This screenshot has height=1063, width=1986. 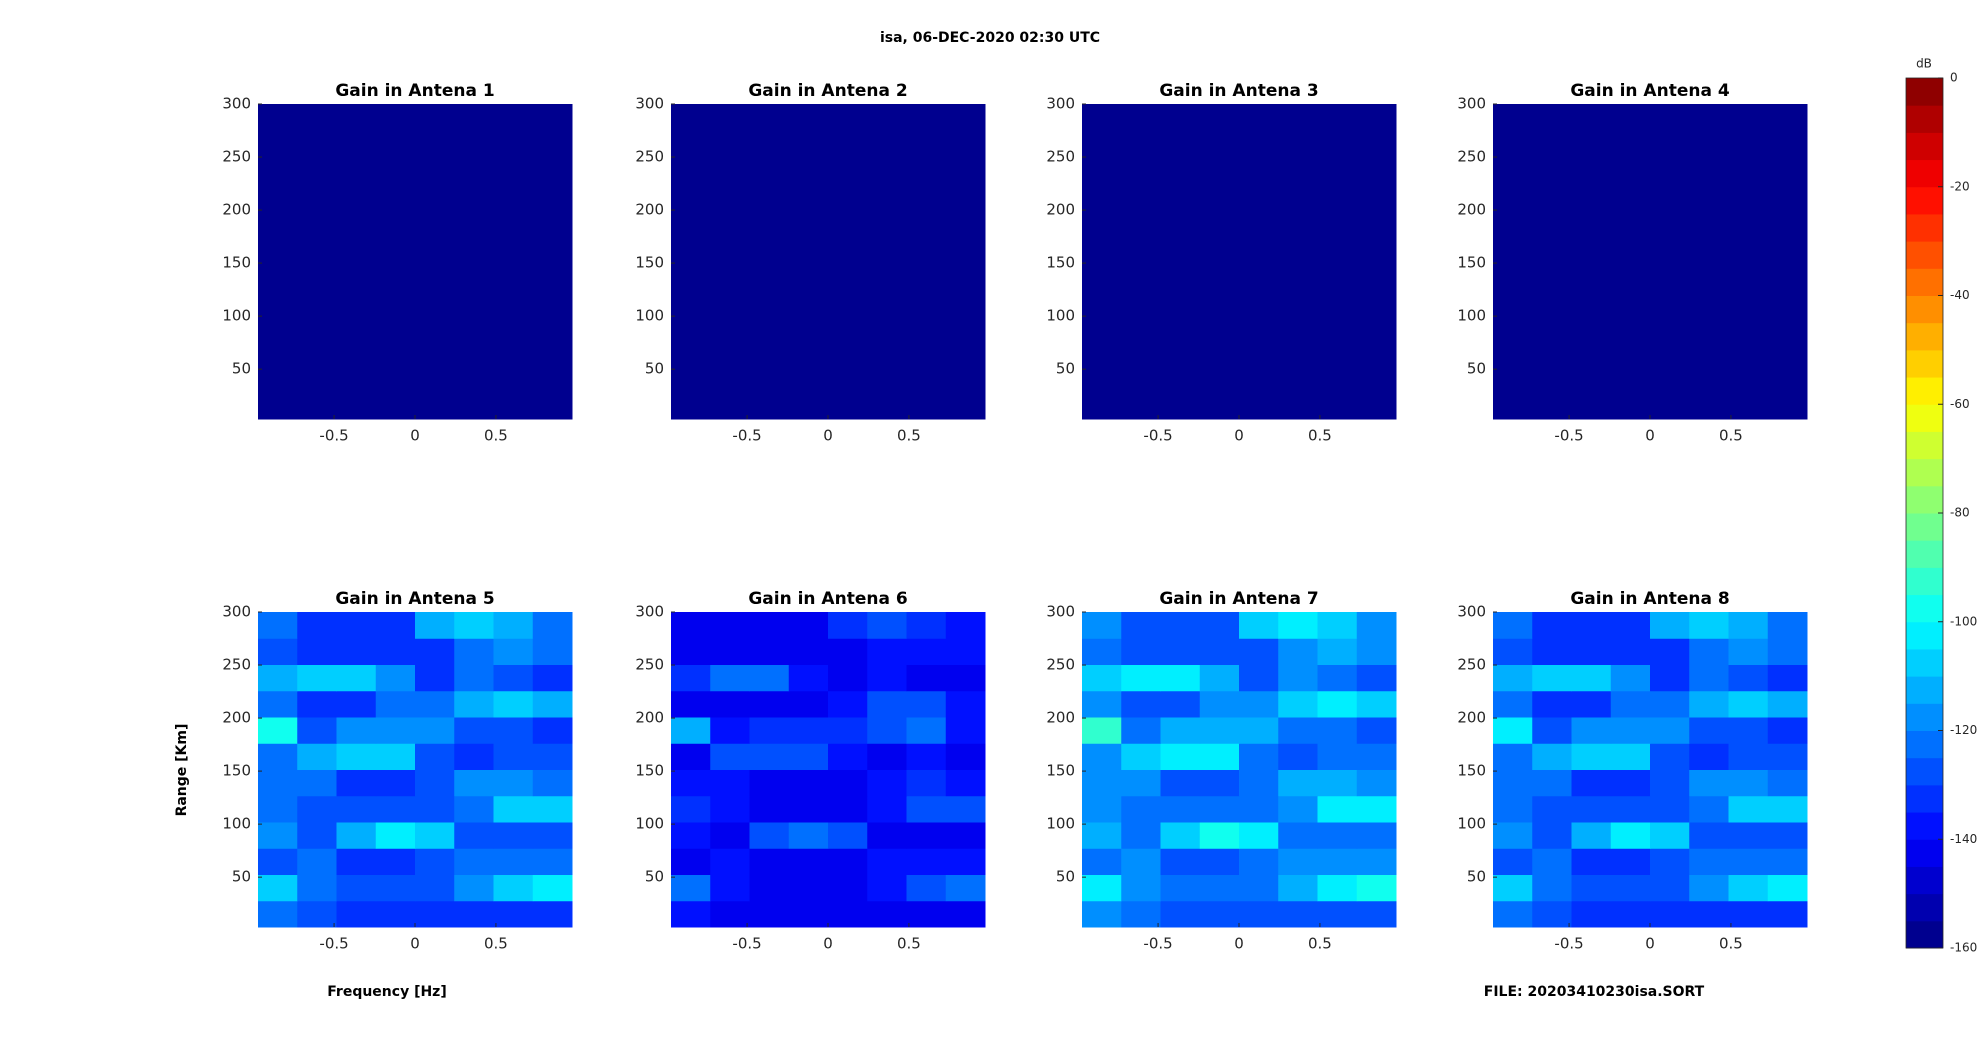 I want to click on colorbar-tick-label: -40, so click(x=1960, y=295).